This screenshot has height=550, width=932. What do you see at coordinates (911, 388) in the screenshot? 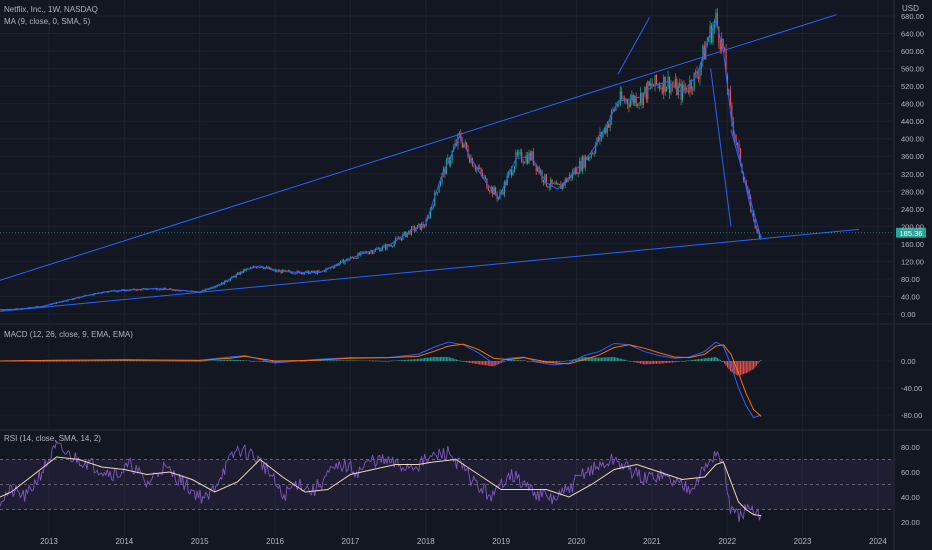
I see `macd-tick-label: -40.00` at bounding box center [911, 388].